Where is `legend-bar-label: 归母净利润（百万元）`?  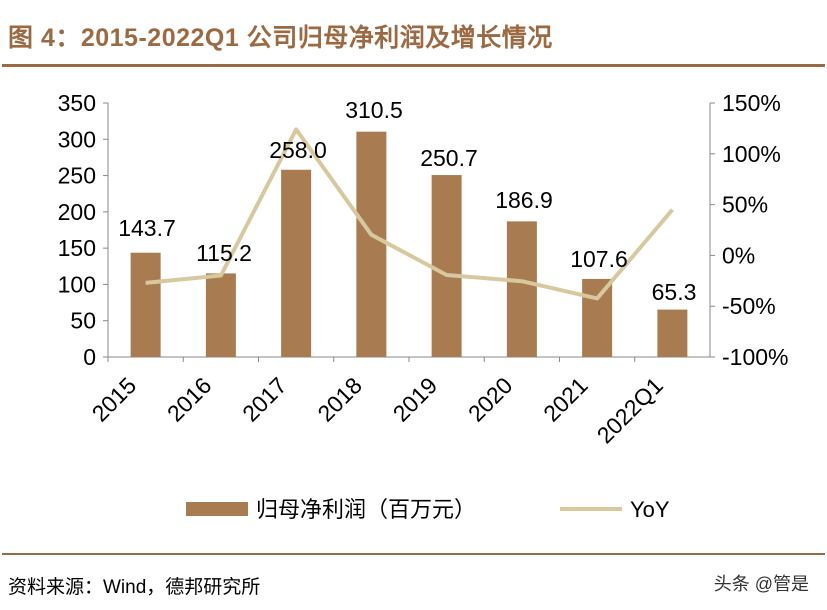
legend-bar-label: 归母净利润（百万元） is located at coordinates (366, 509).